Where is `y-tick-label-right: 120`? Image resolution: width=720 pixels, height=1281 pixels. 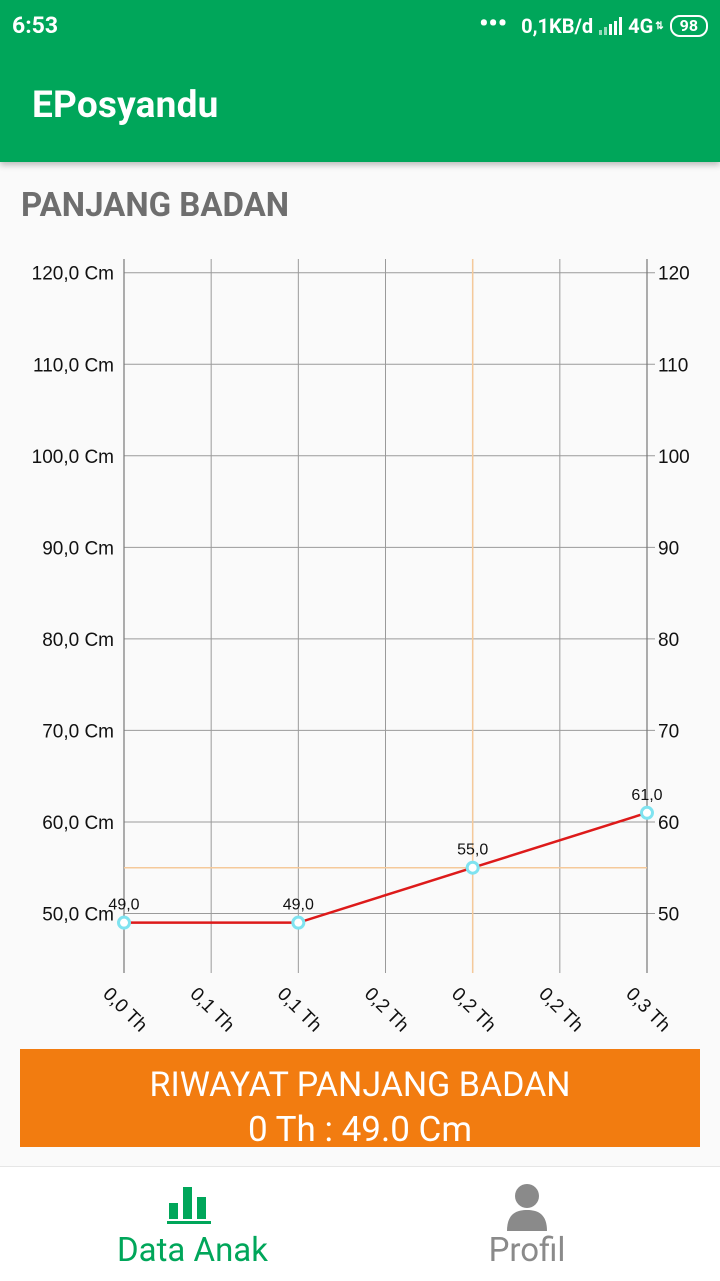
y-tick-label-right: 120 is located at coordinates (674, 274).